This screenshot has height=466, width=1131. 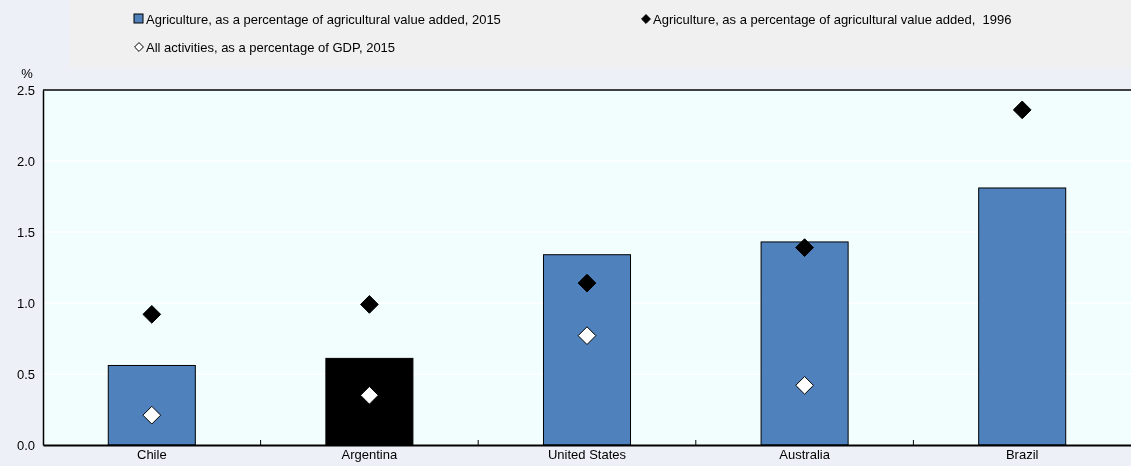 What do you see at coordinates (587, 455) in the screenshot?
I see `x-tick-label: United States` at bounding box center [587, 455].